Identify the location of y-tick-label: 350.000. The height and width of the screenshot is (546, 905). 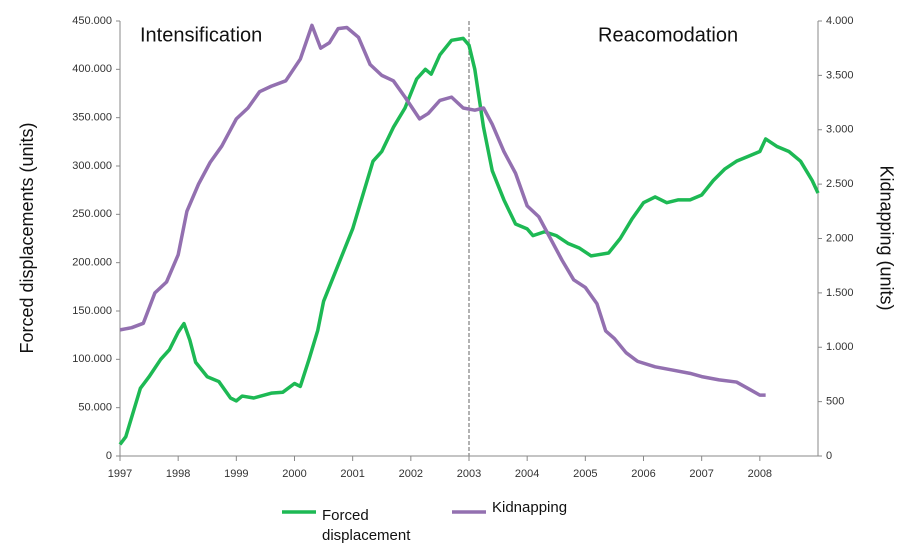
(92, 118).